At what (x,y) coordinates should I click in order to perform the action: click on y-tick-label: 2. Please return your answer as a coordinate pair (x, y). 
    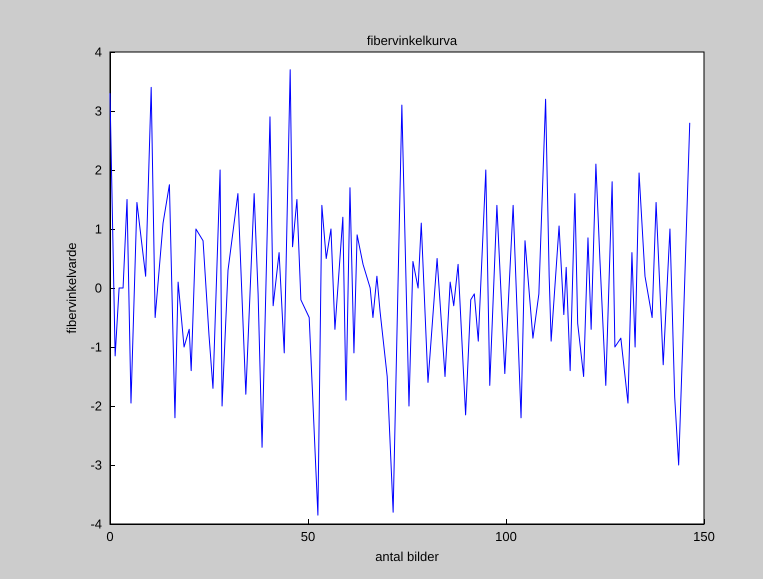
    Looking at the image, I should click on (98, 170).